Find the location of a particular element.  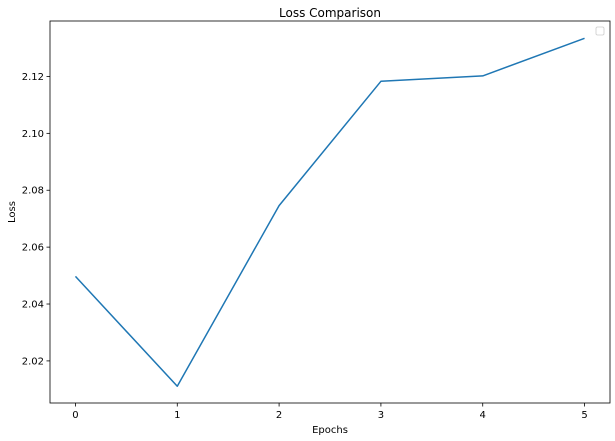

x-tick-label: 5 is located at coordinates (584, 415).